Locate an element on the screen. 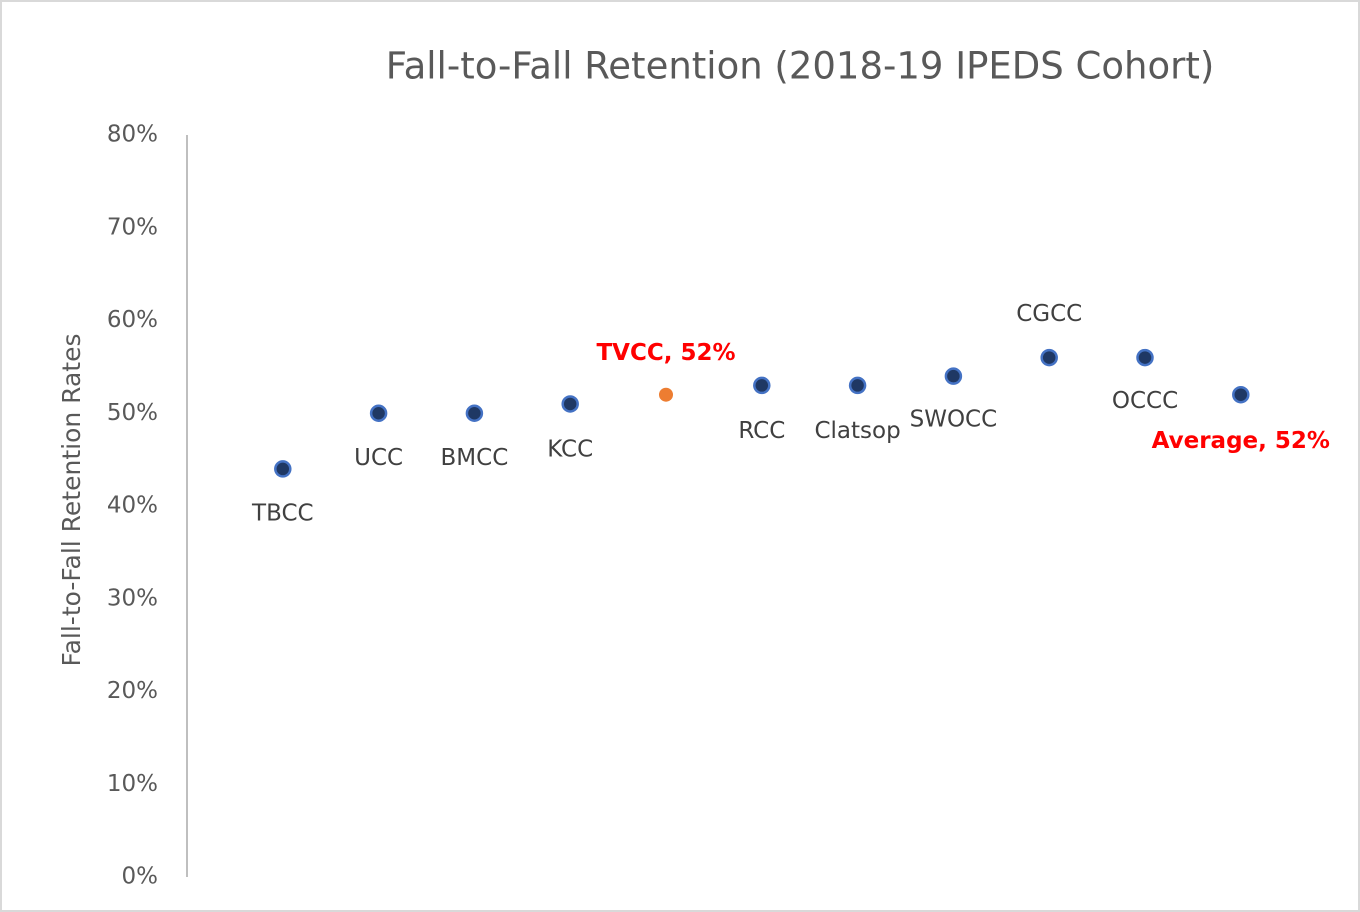 Image resolution: width=1360 pixels, height=912 pixels. y-tick-label: 70% is located at coordinates (132, 227).